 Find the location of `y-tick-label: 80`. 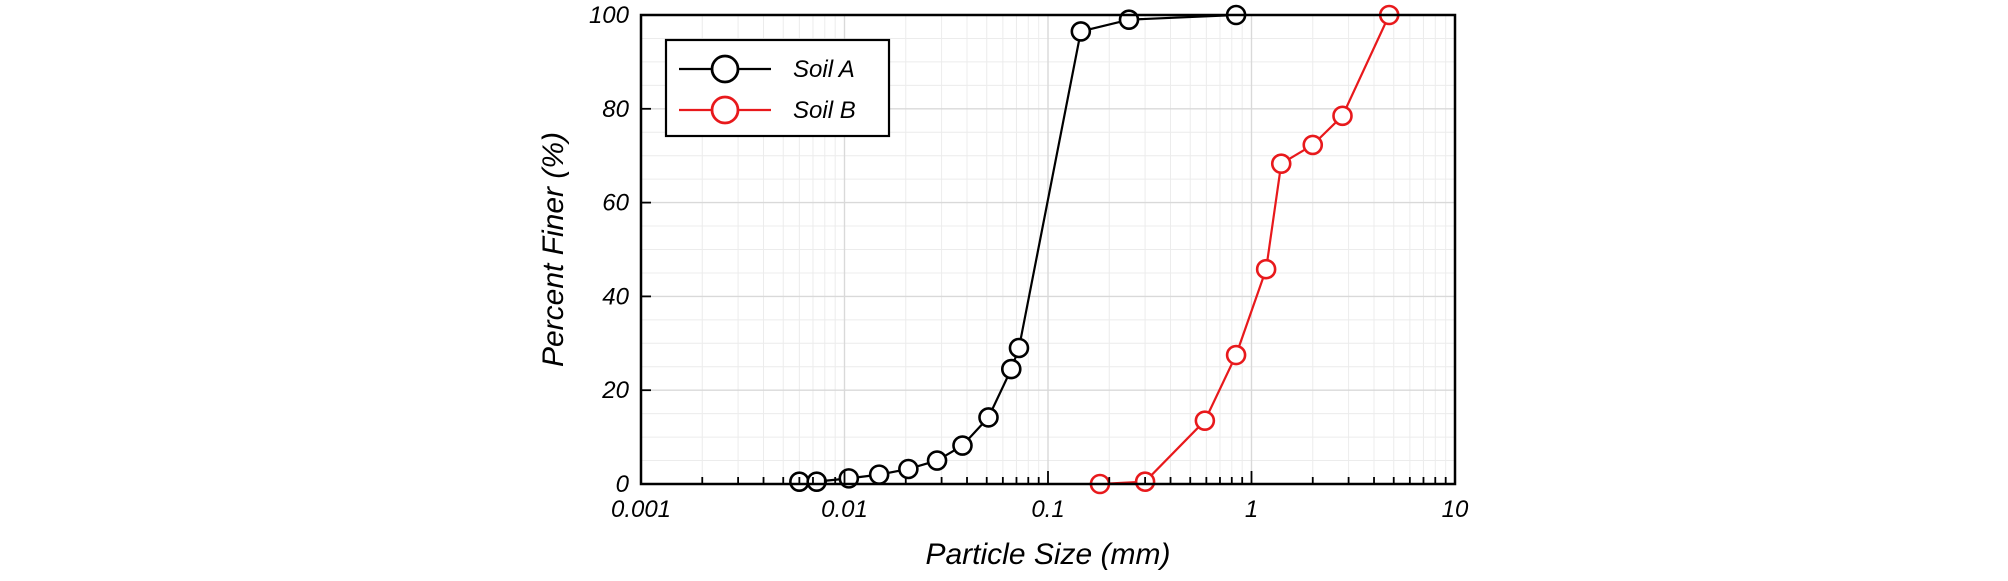

y-tick-label: 80 is located at coordinates (615, 109).